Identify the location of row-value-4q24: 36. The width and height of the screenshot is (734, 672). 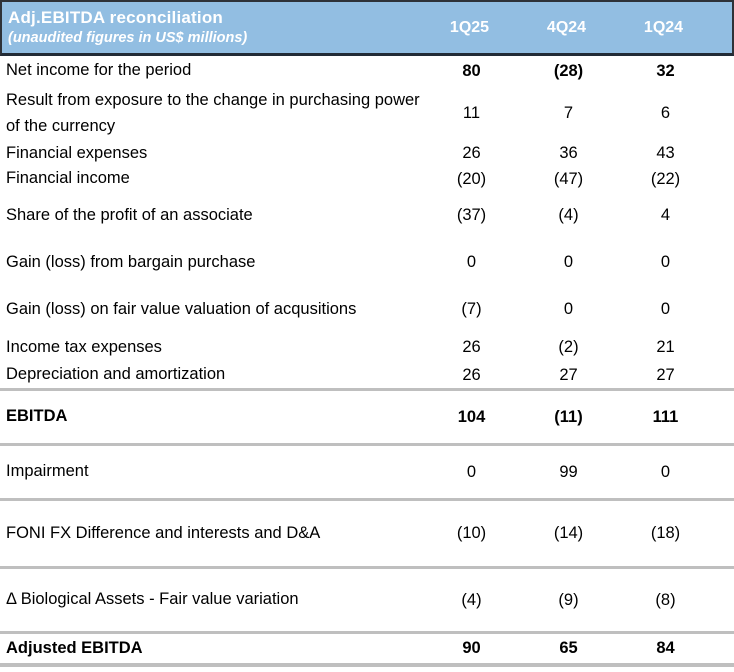
(568, 153).